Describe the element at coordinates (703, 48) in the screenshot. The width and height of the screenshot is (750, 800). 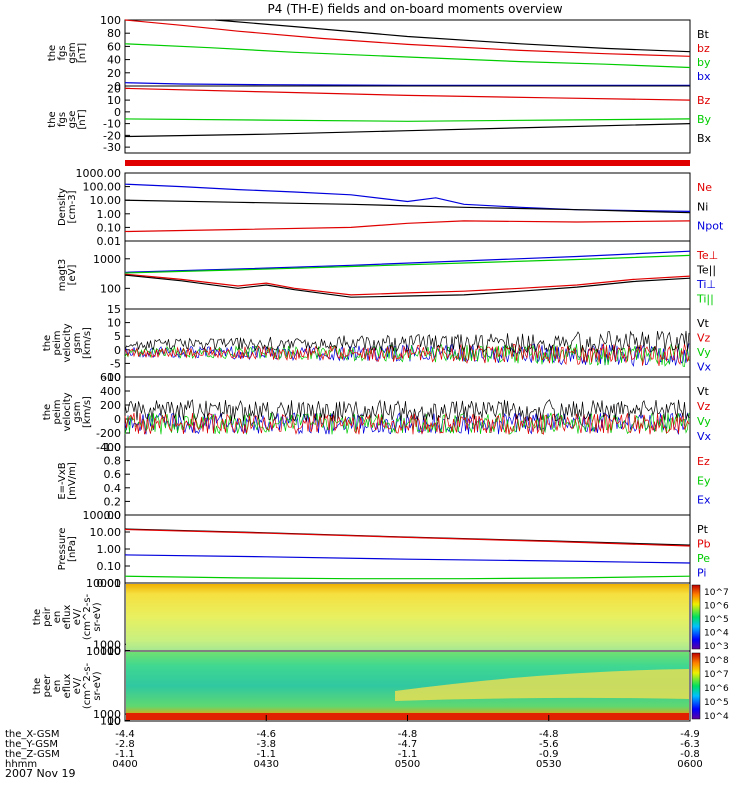
I see `legend-bz: bz` at that location.